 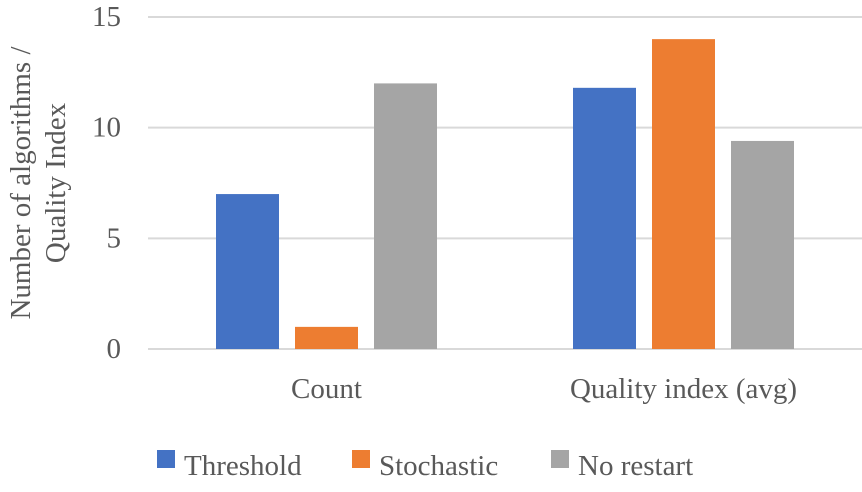 I want to click on y-axis-title: Number of algorithms / Quality Index, so click(x=38, y=183).